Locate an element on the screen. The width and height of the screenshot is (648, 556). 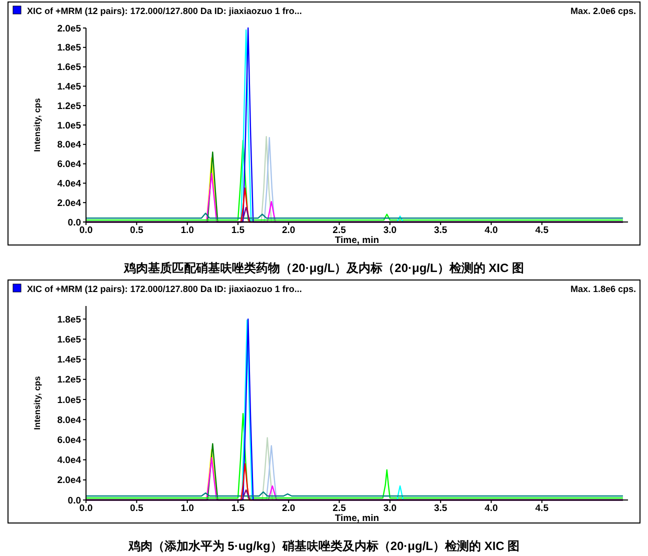
text: Max. 1.8e6 cps. is located at coordinates (603, 289).